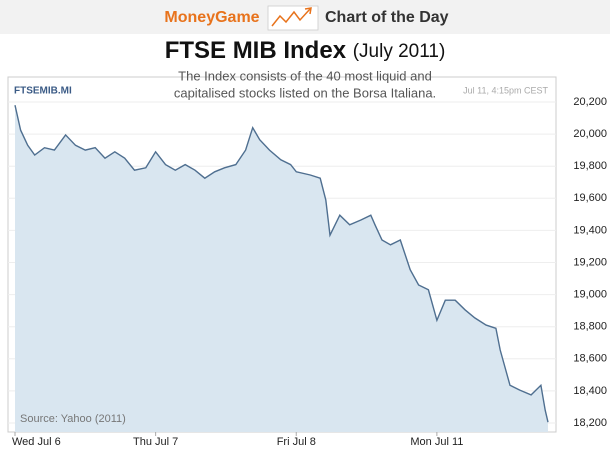 The height and width of the screenshot is (458, 610). Describe the element at coordinates (36, 442) in the screenshot. I see `x-tick-label: Wed Jul 6` at that location.